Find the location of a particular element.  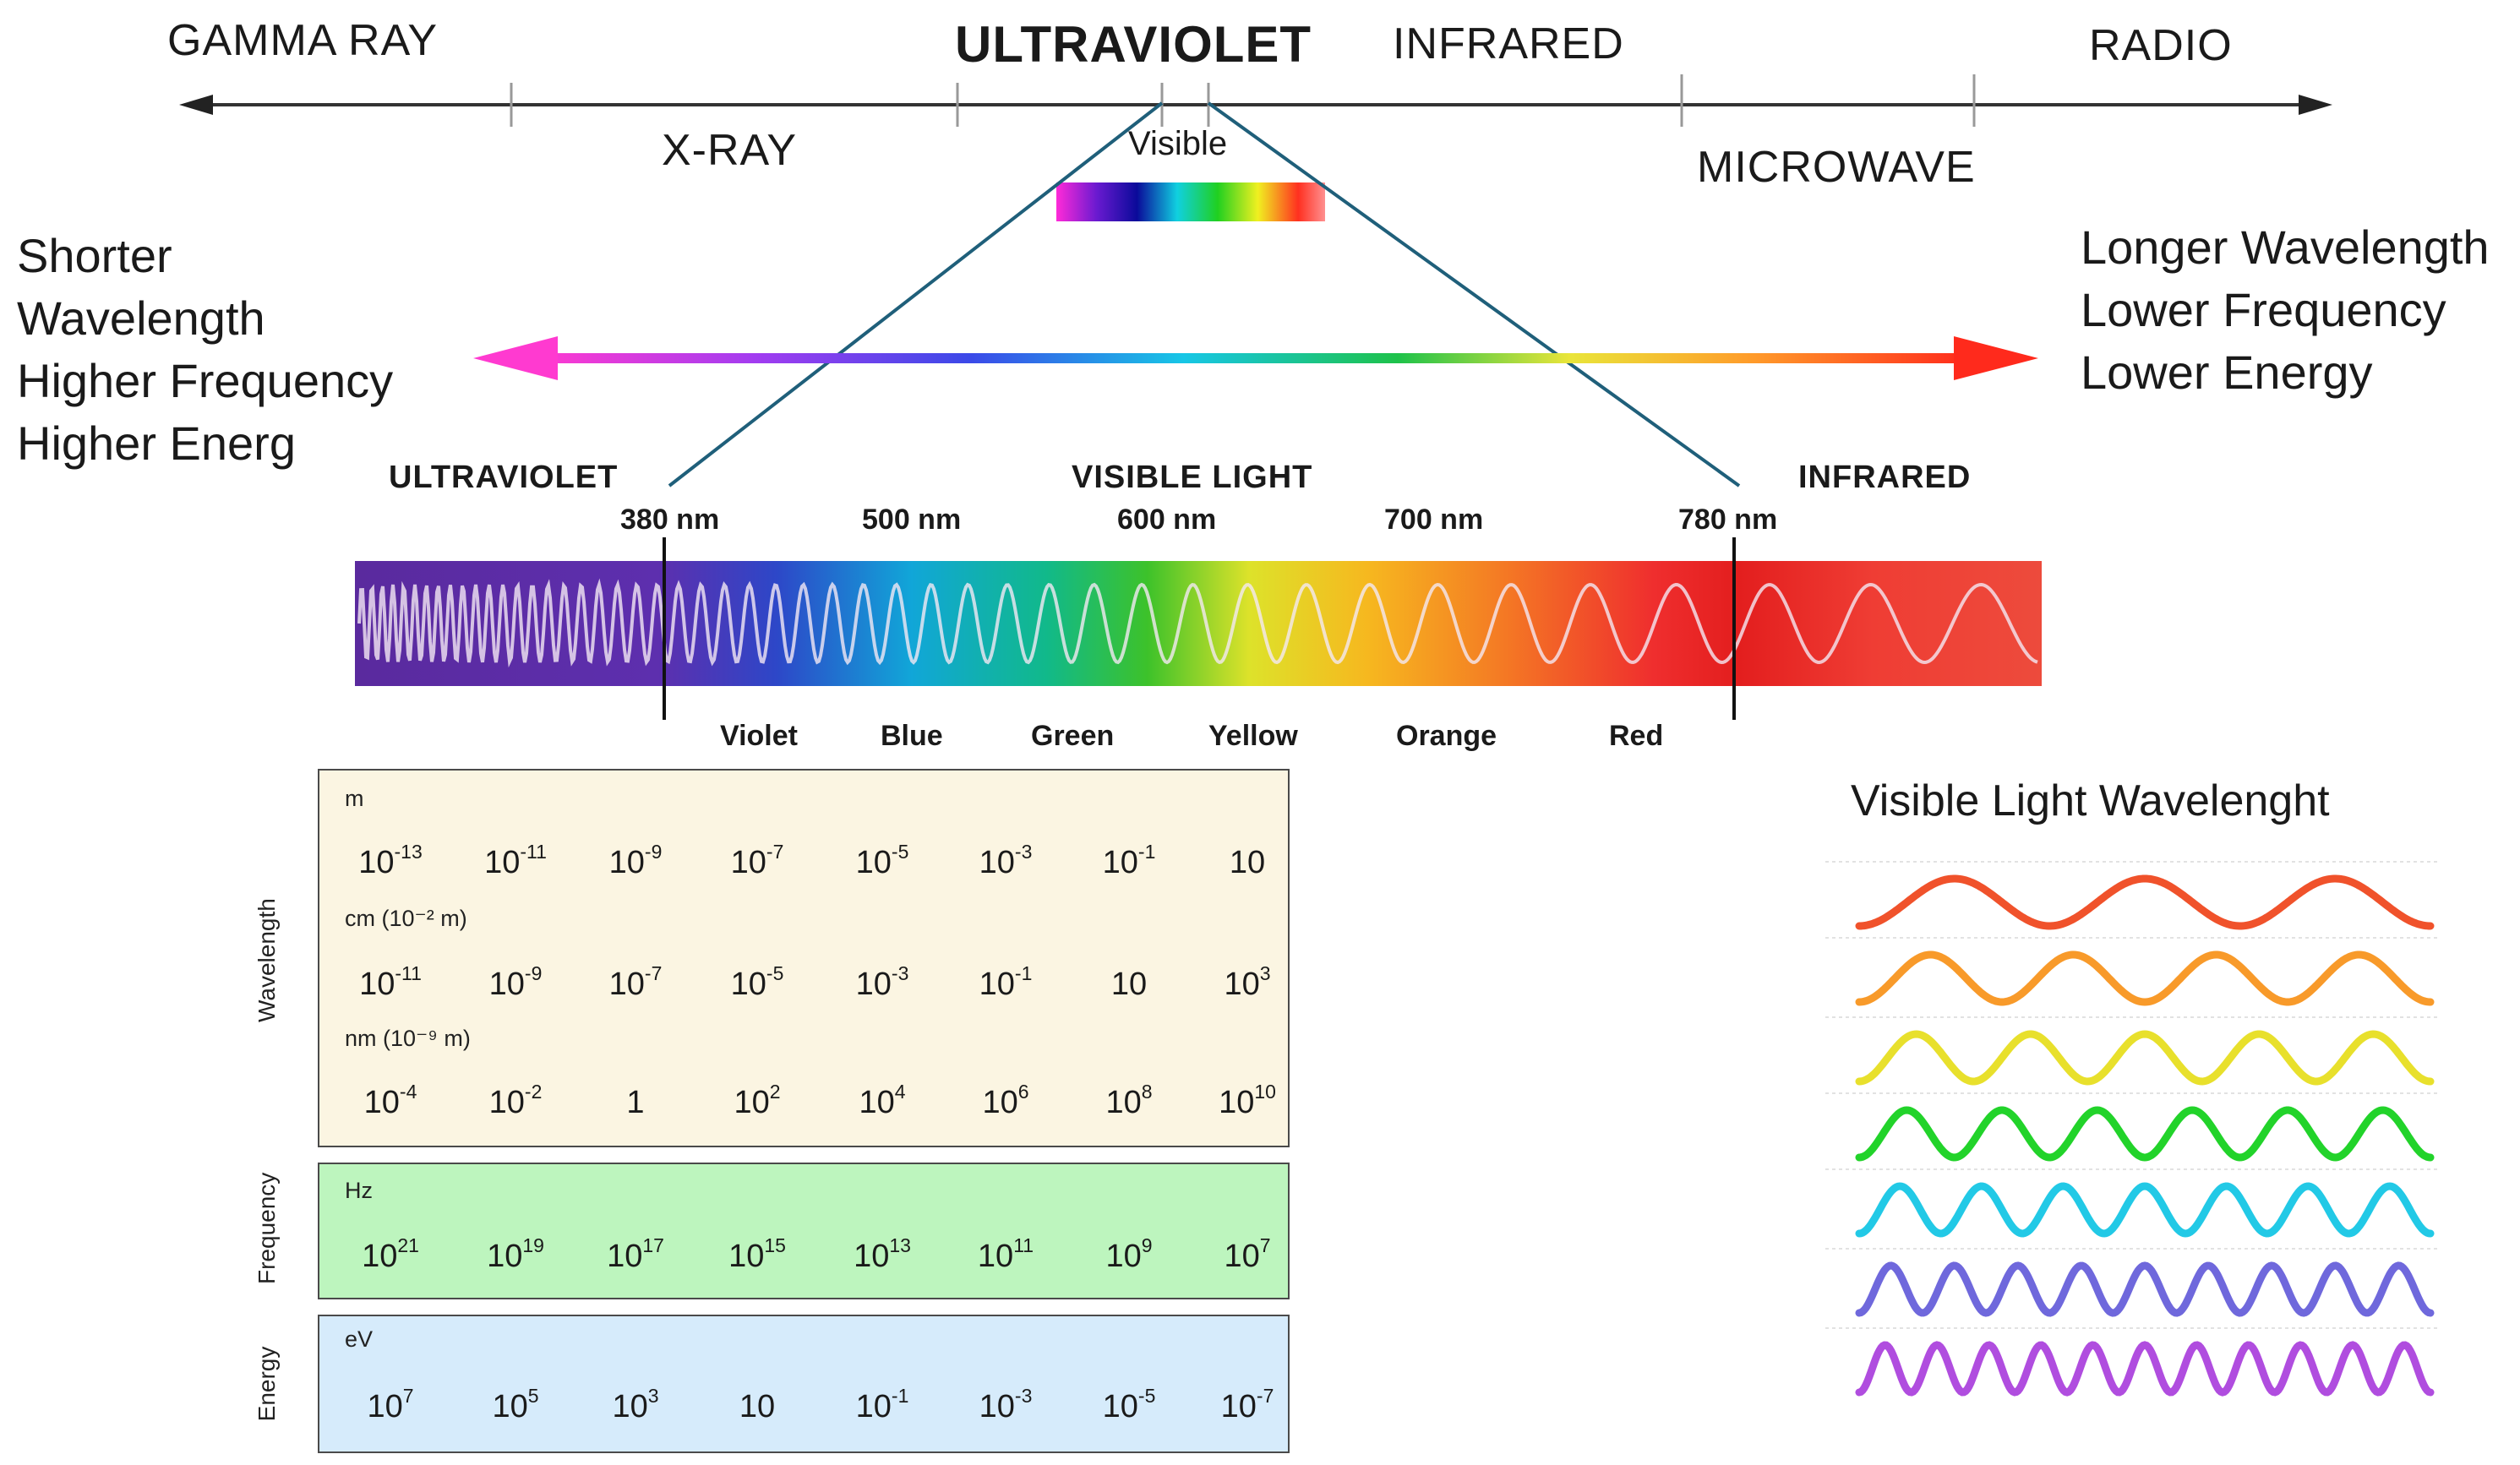

color-label-yellow: Yellow is located at coordinates (1253, 736).